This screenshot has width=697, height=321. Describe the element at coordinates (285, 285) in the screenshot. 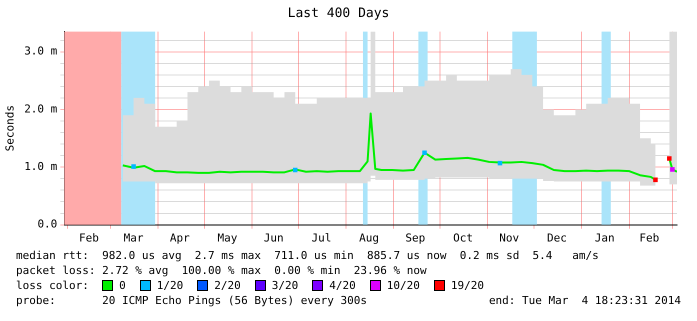

I see `legend-label: 3/20` at that location.